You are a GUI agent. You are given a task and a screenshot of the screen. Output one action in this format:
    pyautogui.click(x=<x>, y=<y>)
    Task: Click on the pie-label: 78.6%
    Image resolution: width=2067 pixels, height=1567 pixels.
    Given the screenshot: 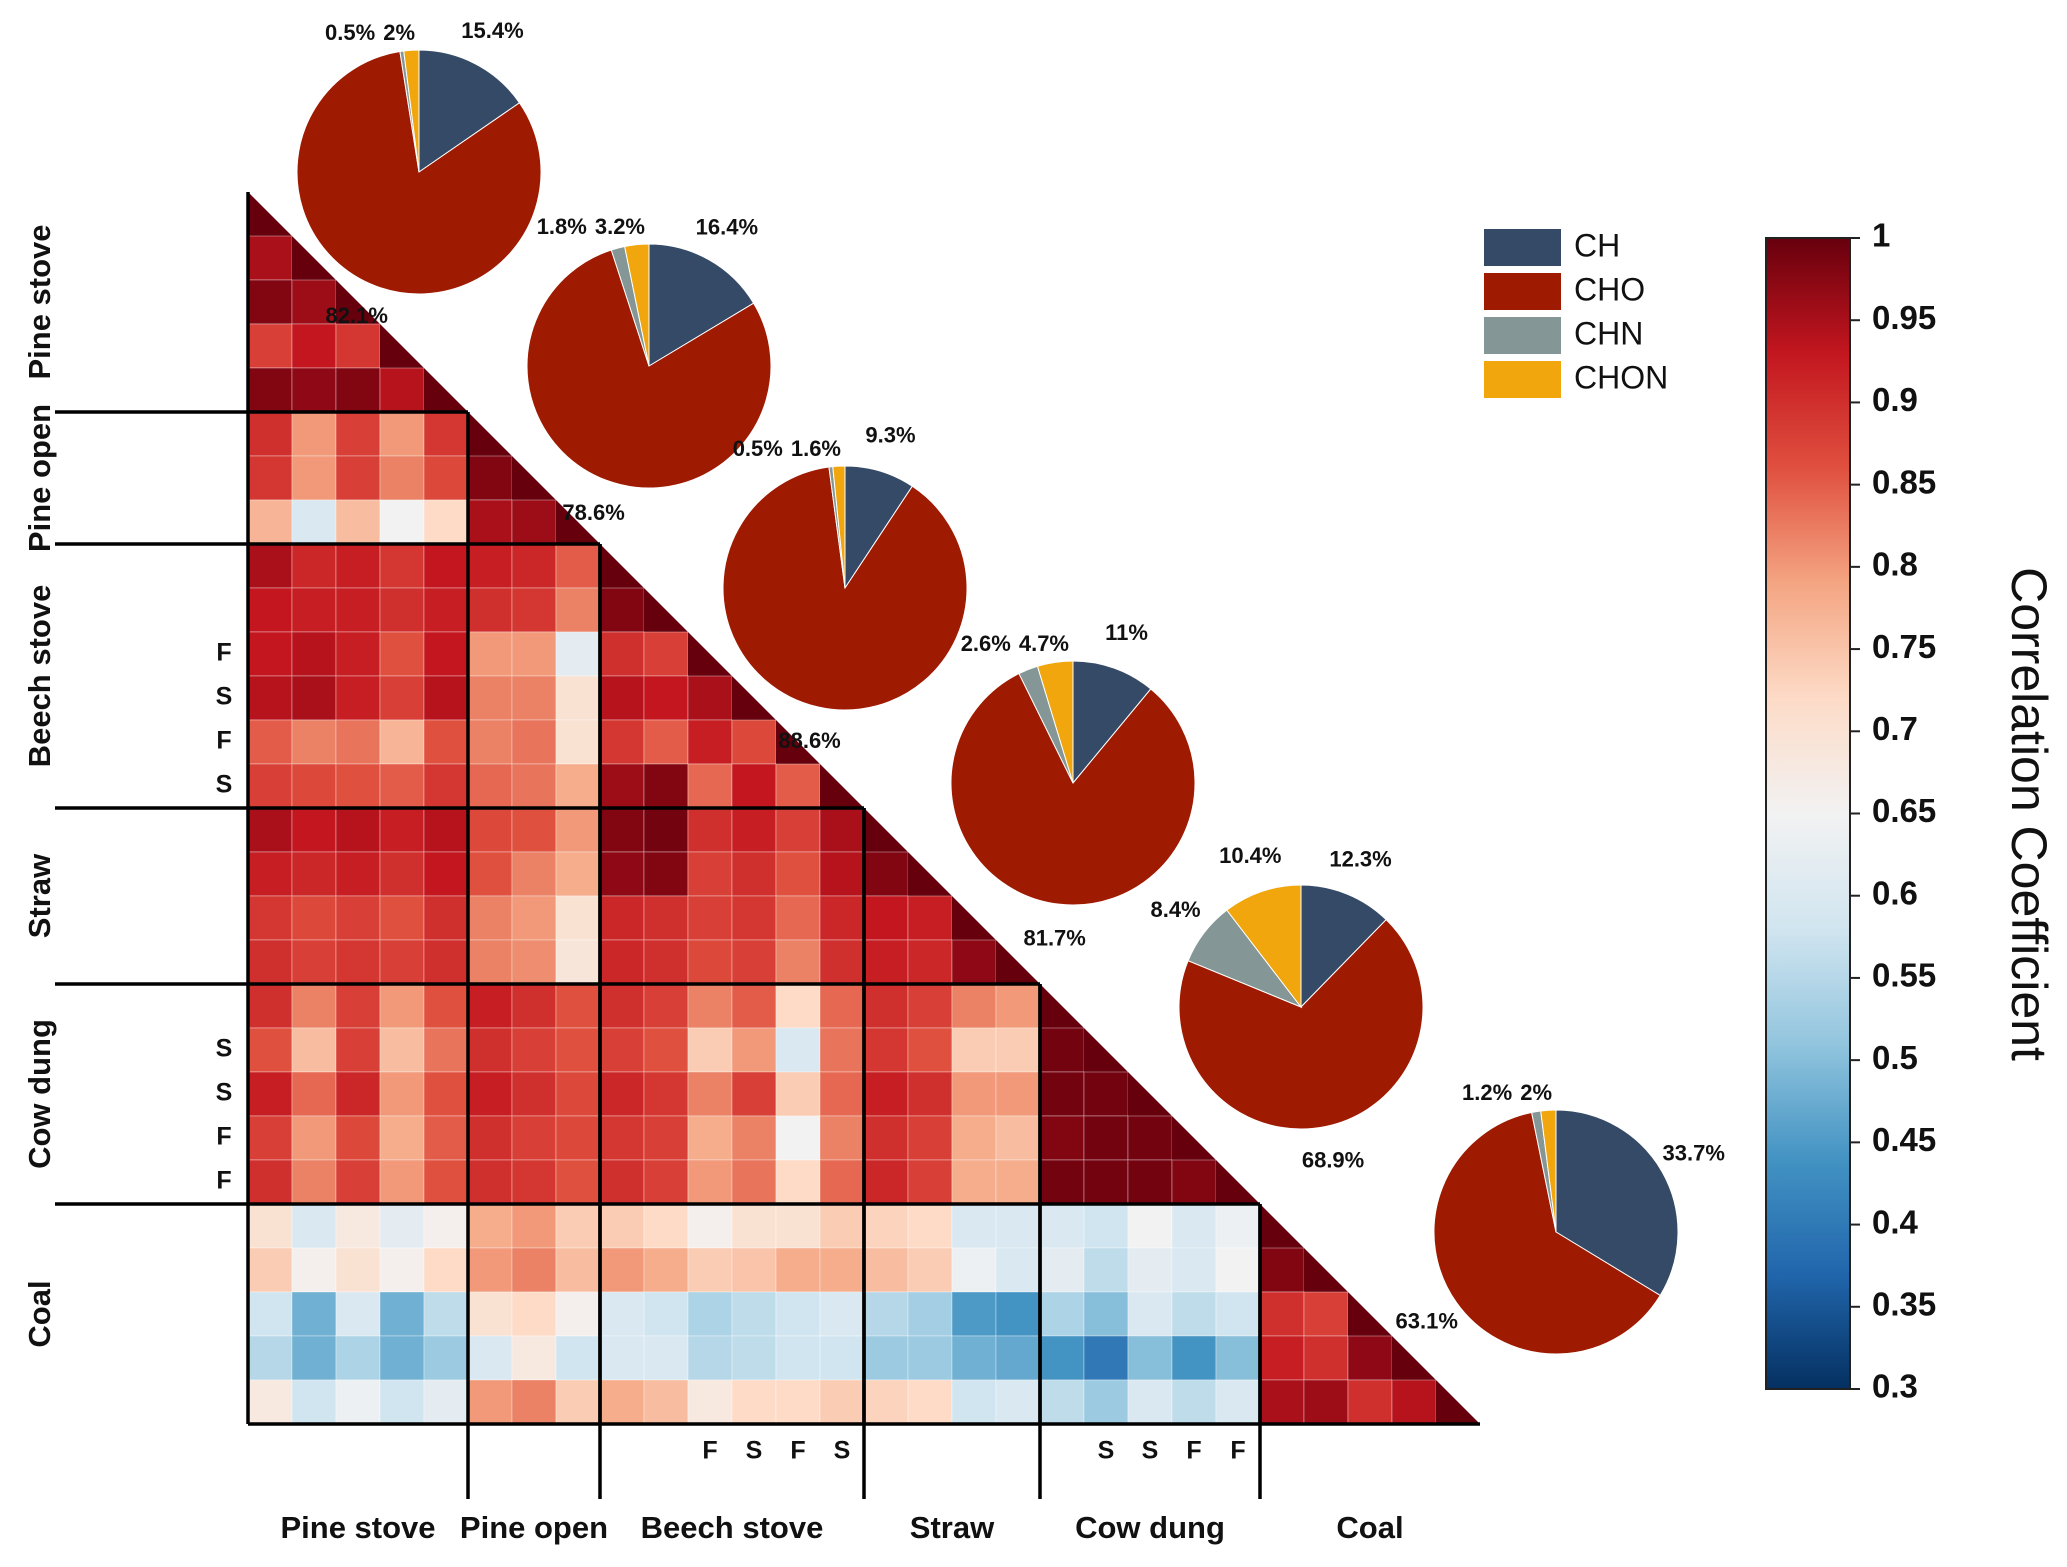 What is the action you would take?
    pyautogui.click(x=593, y=512)
    